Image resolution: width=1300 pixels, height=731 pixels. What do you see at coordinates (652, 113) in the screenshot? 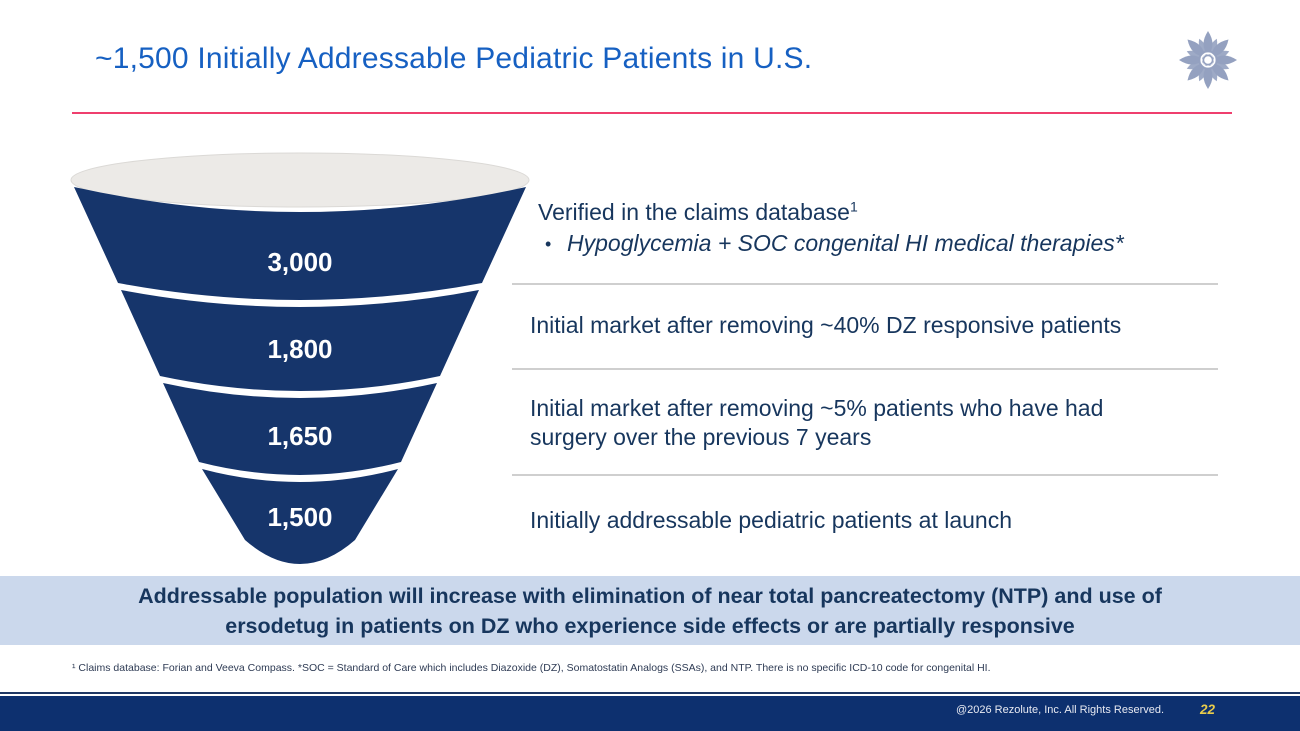
I see `title-underline-rule` at bounding box center [652, 113].